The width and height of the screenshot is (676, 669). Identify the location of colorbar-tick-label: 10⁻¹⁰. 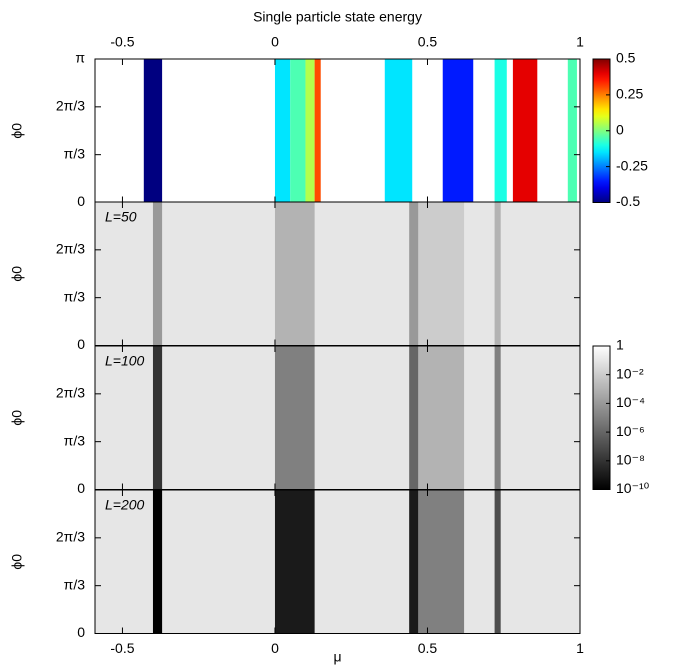
(633, 488).